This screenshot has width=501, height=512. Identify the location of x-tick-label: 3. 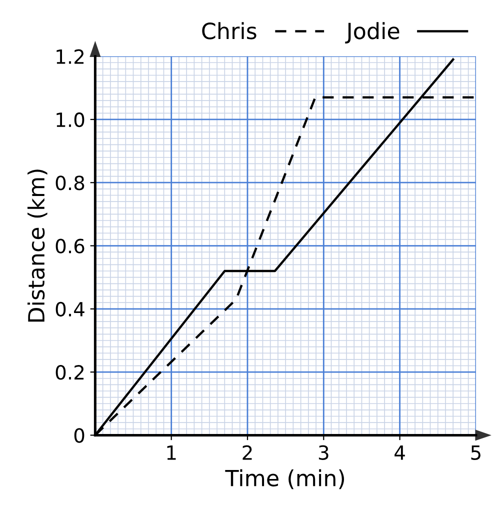
(323, 452).